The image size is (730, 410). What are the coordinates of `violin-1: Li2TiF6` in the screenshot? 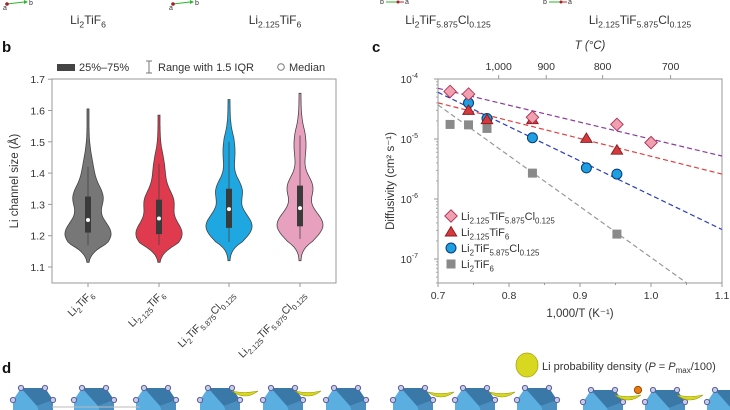 It's located at (88, 213).